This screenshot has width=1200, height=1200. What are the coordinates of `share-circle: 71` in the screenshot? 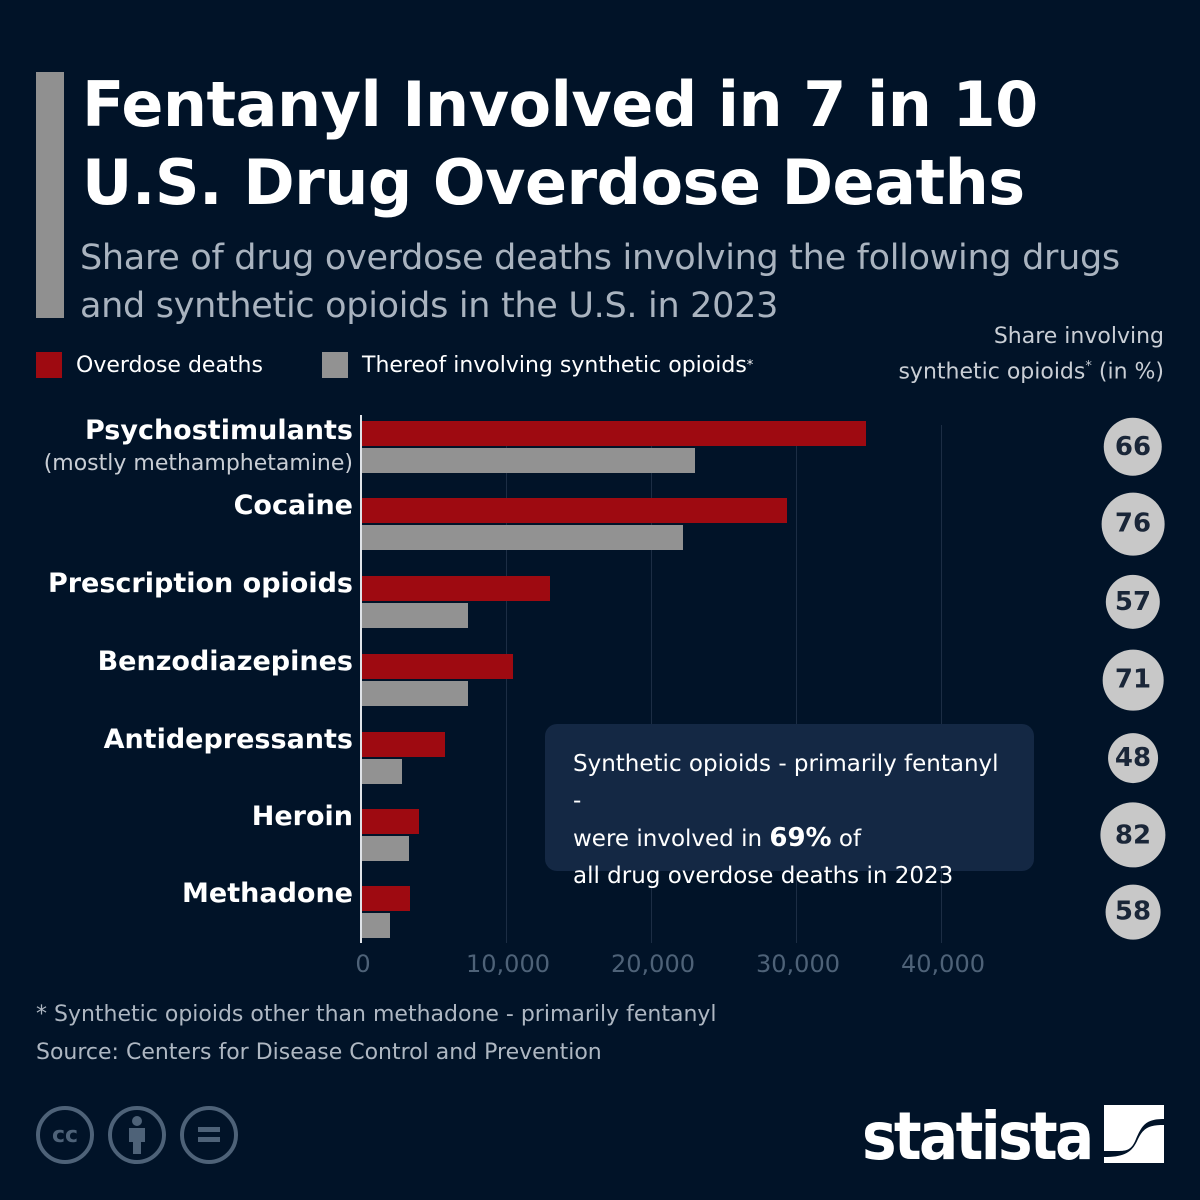 It's located at (1133, 680).